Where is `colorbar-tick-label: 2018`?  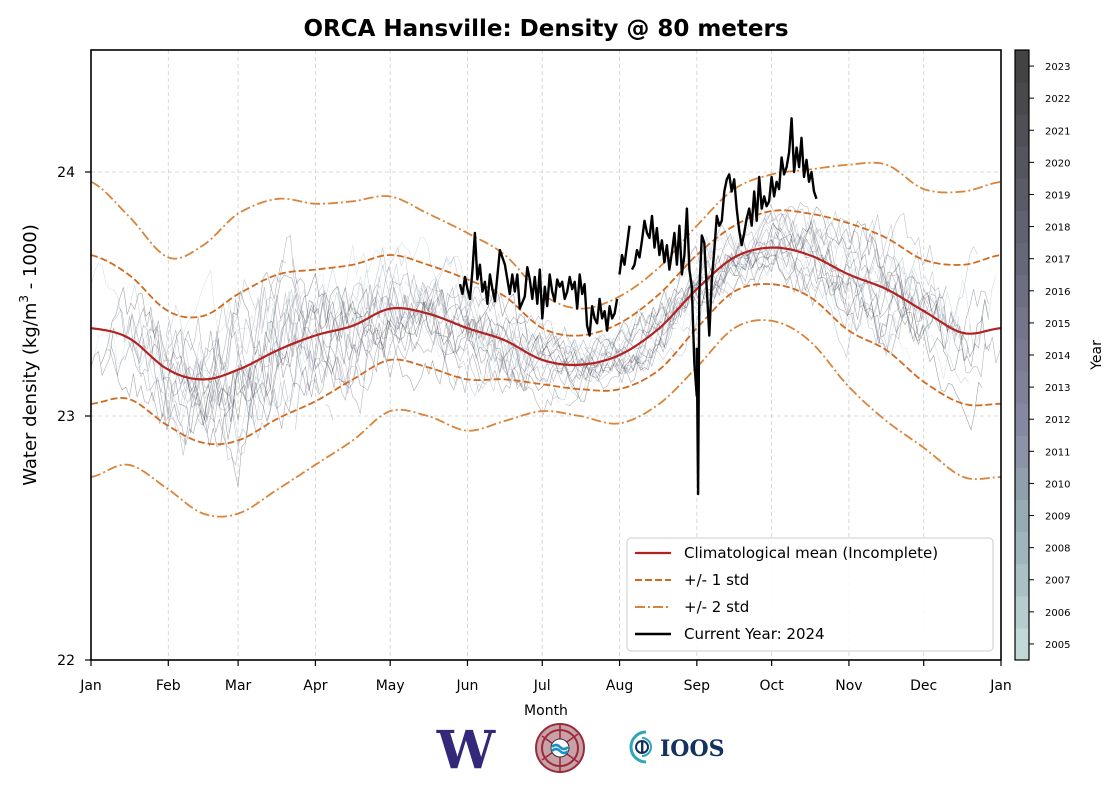 colorbar-tick-label: 2018 is located at coordinates (1057, 228).